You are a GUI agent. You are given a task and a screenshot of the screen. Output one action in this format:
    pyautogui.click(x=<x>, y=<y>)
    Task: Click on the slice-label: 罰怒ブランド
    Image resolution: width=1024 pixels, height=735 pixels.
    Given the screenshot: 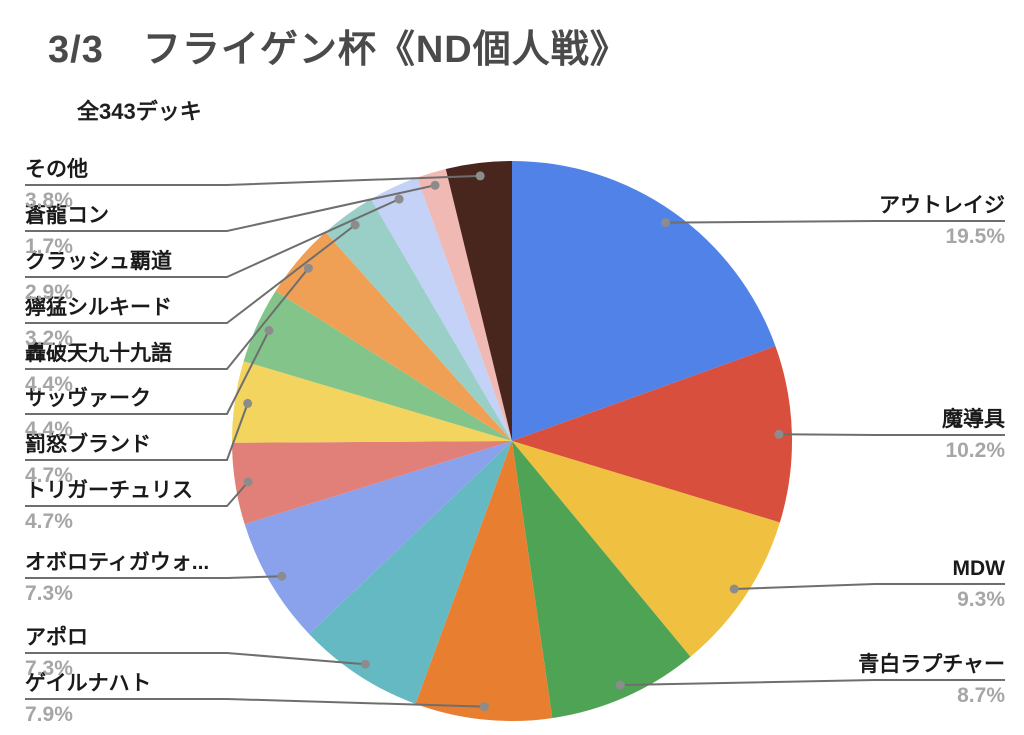 What is the action you would take?
    pyautogui.click(x=88, y=444)
    